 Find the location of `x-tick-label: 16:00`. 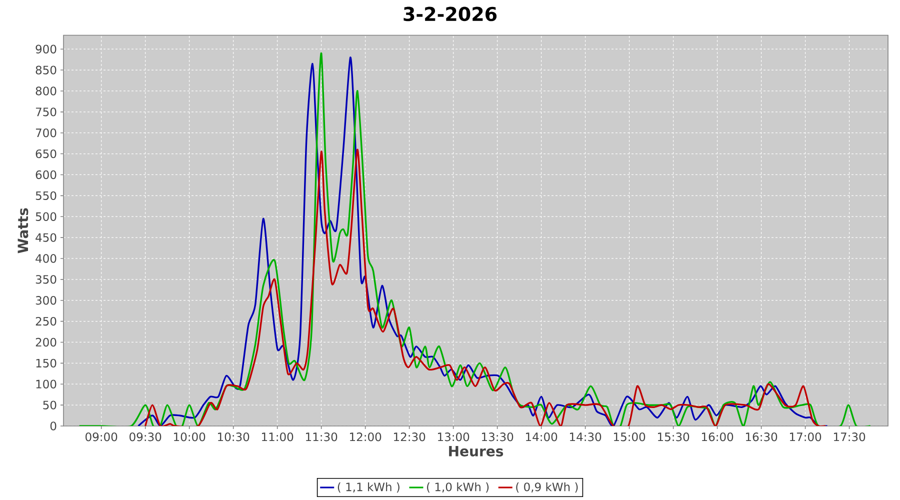

x-tick-label: 16:00 is located at coordinates (718, 437).